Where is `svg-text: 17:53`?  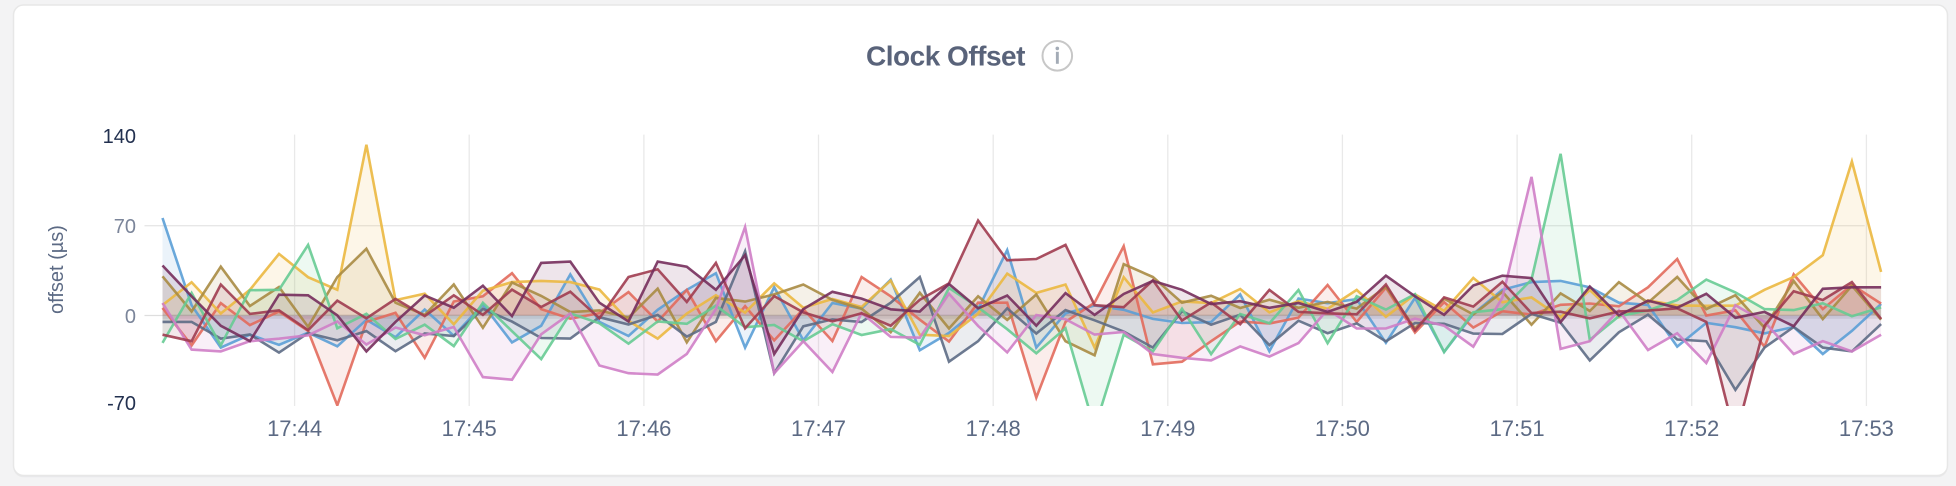 svg-text: 17:53 is located at coordinates (1866, 428).